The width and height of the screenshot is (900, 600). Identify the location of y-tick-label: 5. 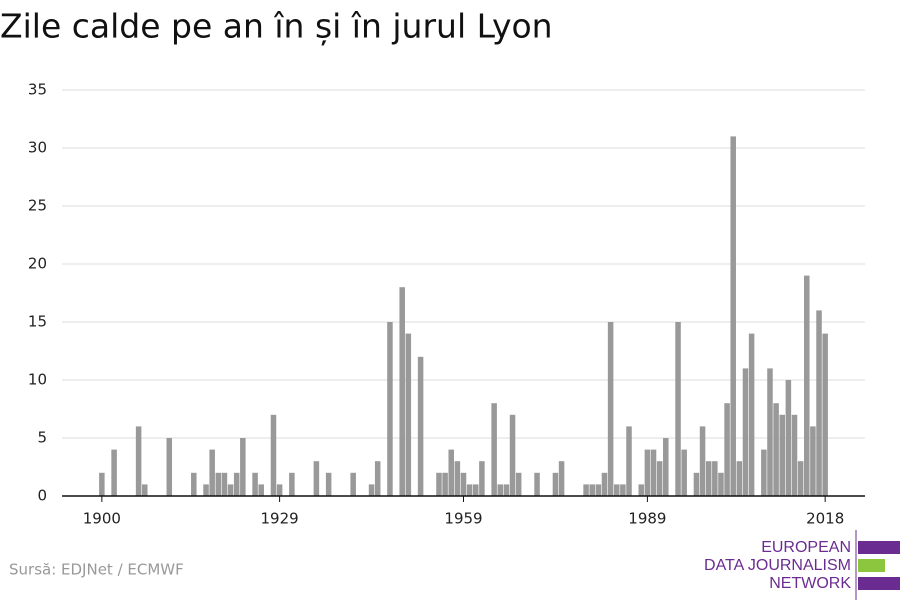
(42, 438).